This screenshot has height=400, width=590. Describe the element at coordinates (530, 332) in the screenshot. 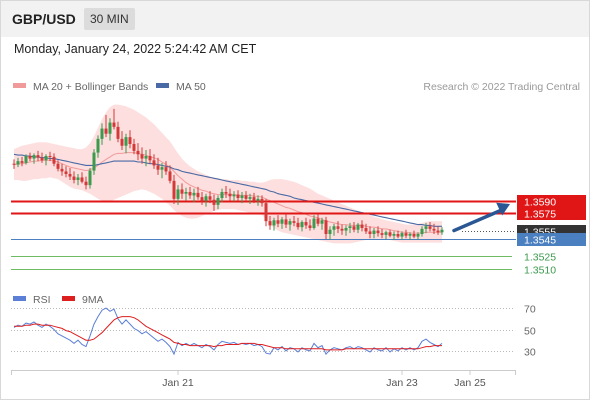

I see `rsi-tick-label-1: 50` at that location.